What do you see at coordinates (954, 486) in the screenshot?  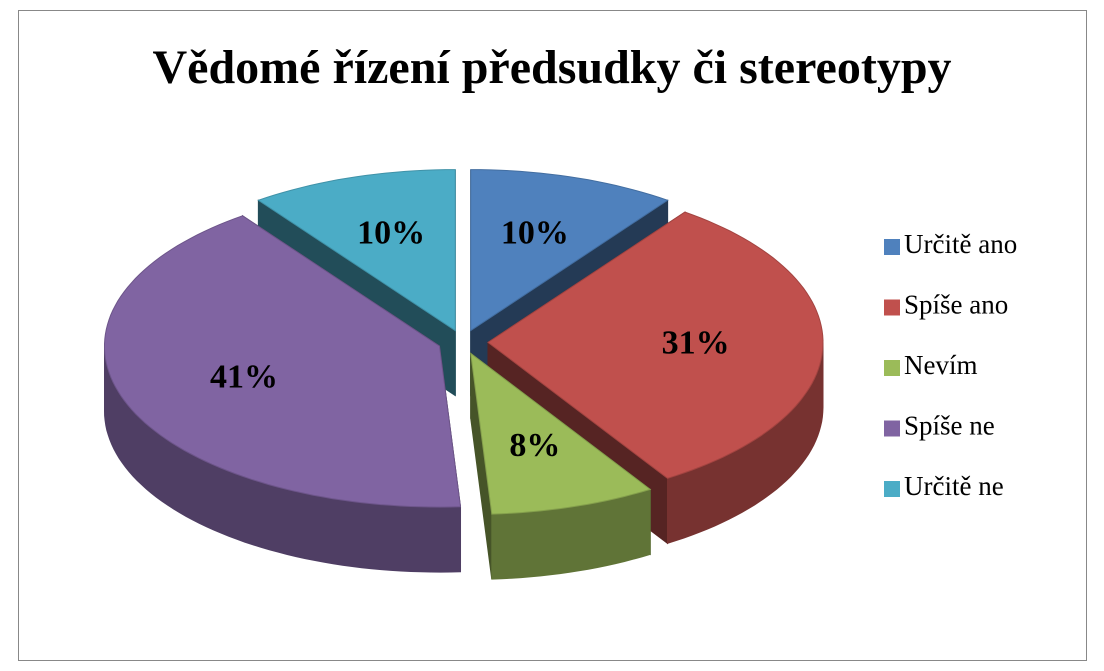 I see `legend-label: Určitě ne` at bounding box center [954, 486].